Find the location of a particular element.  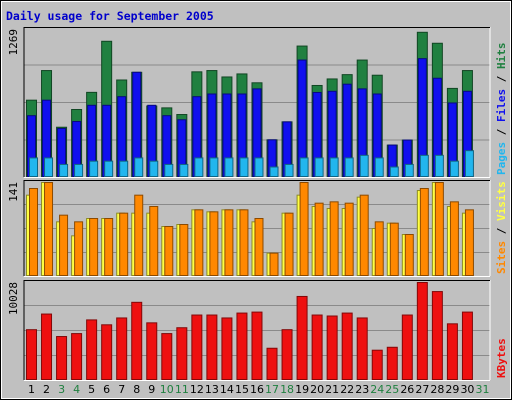

legend-entry-kbytes: KBytes is located at coordinates (501, 358).